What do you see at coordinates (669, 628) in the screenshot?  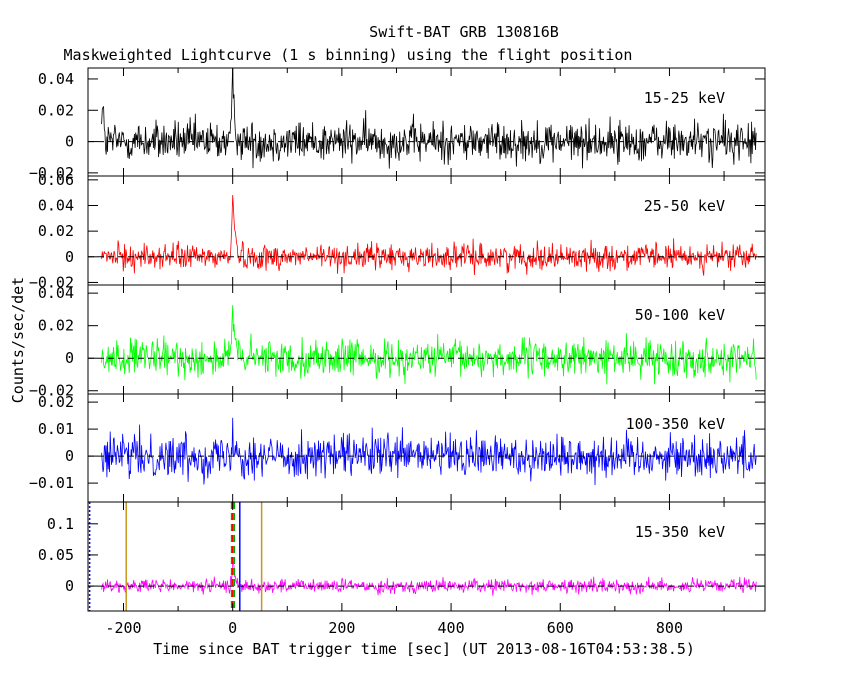 I see `x-tick-label: 800` at bounding box center [669, 628].